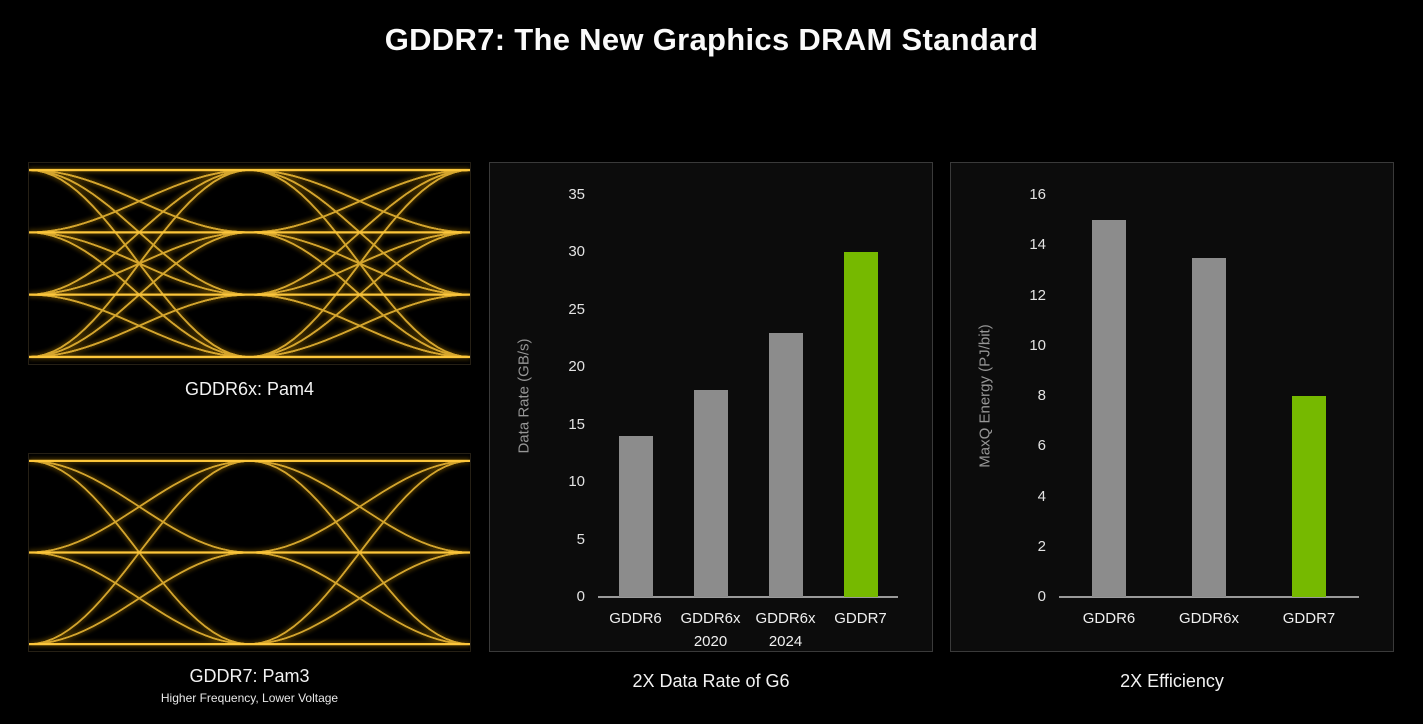 Image resolution: width=1423 pixels, height=724 pixels. What do you see at coordinates (1208, 618) in the screenshot?
I see `x-category-label: GDDR6x` at bounding box center [1208, 618].